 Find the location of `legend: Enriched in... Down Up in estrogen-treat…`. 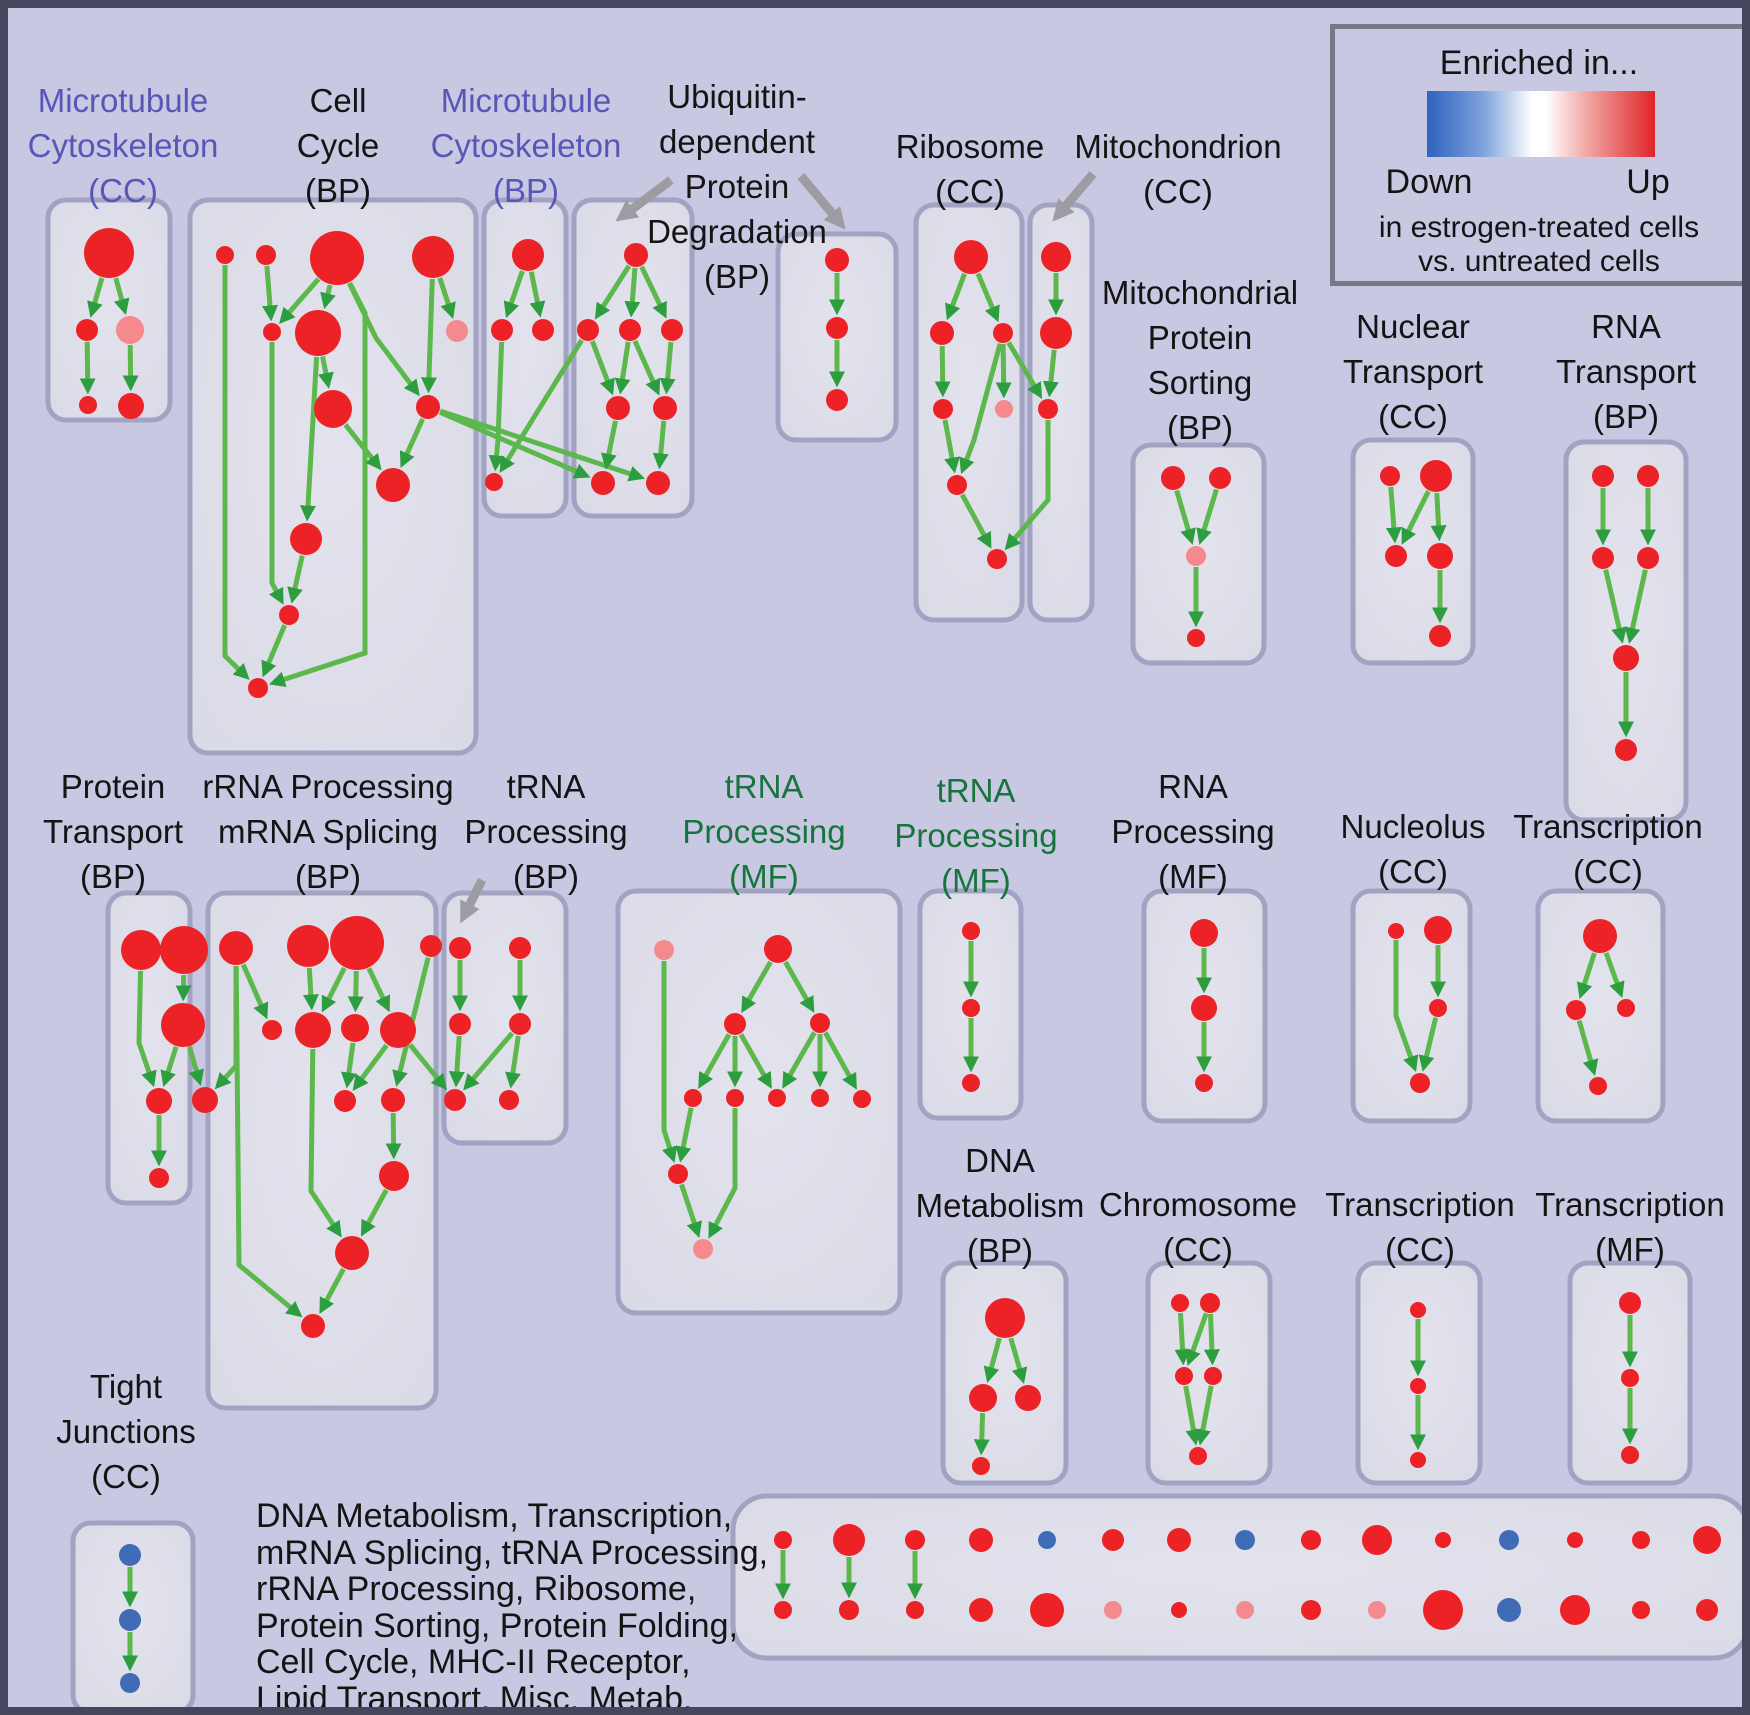

legend: Enriched in... Down Up in estrogen-treat… is located at coordinates (1536, 155).